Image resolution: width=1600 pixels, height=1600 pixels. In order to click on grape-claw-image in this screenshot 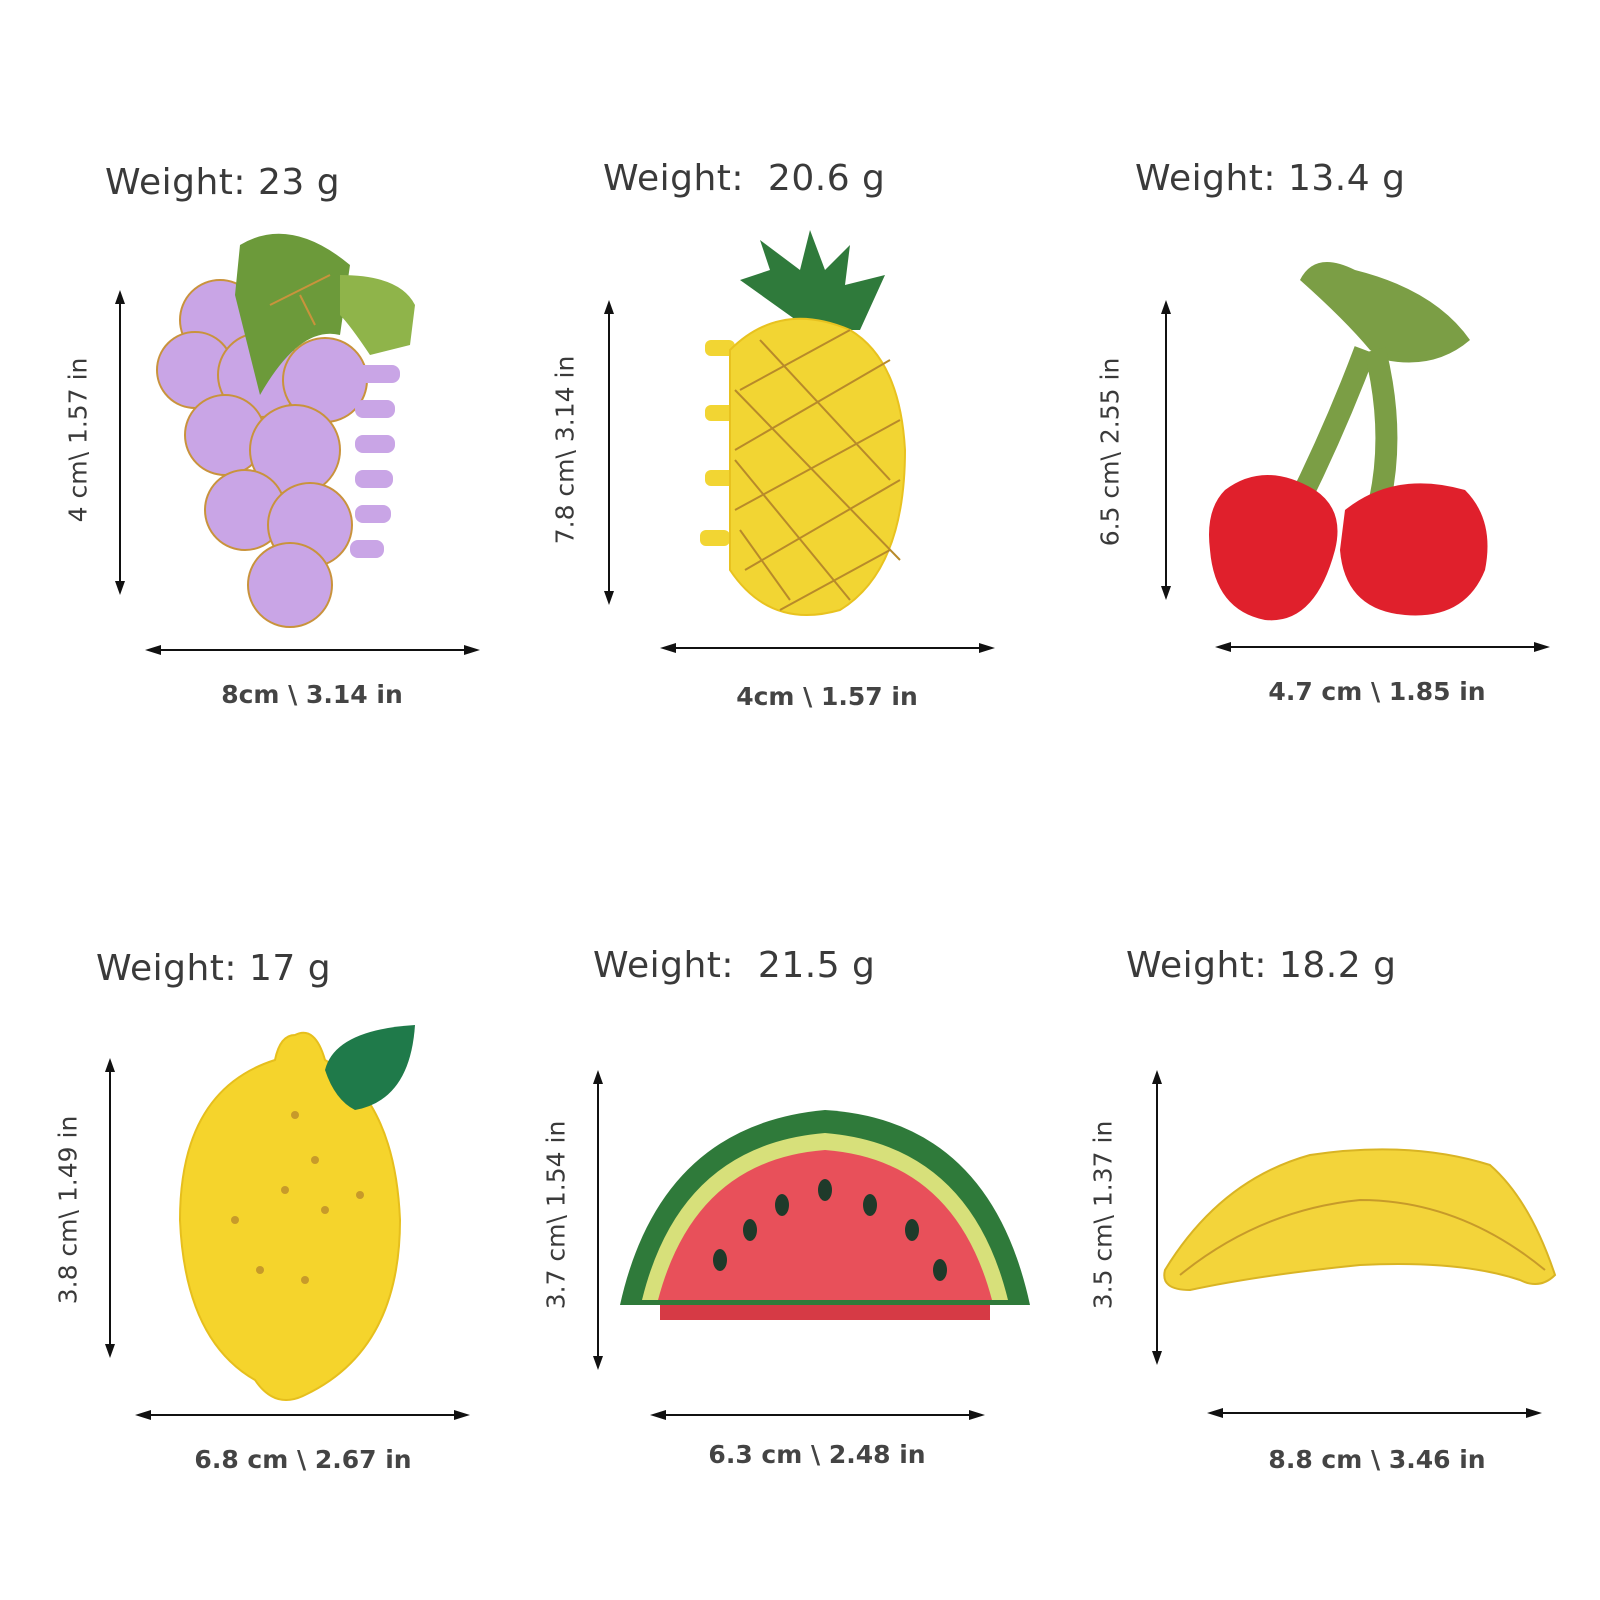, I will do `click(285, 430)`.